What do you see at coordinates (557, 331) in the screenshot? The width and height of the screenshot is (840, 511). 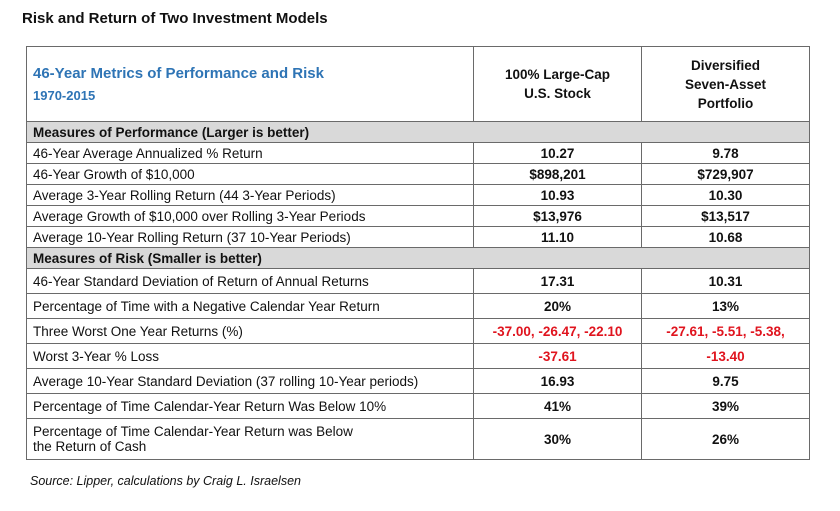 I see `row-value-large-cap: -37.00, -26.47, -22.10` at bounding box center [557, 331].